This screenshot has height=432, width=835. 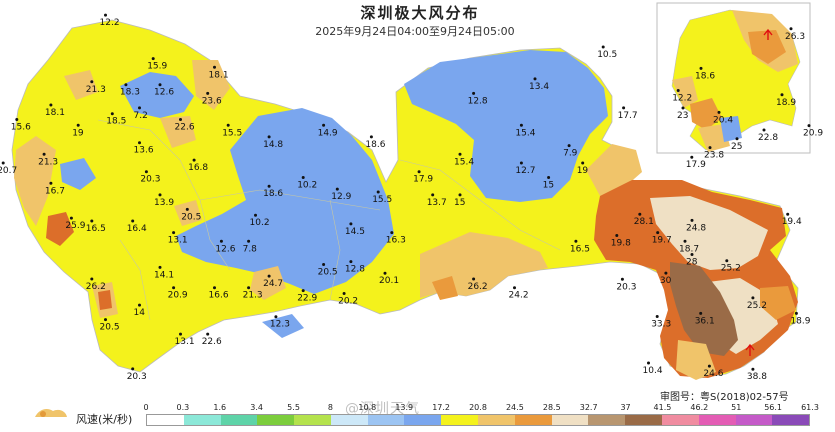 I want to click on station-marker: 22.6, so click(x=185, y=125).